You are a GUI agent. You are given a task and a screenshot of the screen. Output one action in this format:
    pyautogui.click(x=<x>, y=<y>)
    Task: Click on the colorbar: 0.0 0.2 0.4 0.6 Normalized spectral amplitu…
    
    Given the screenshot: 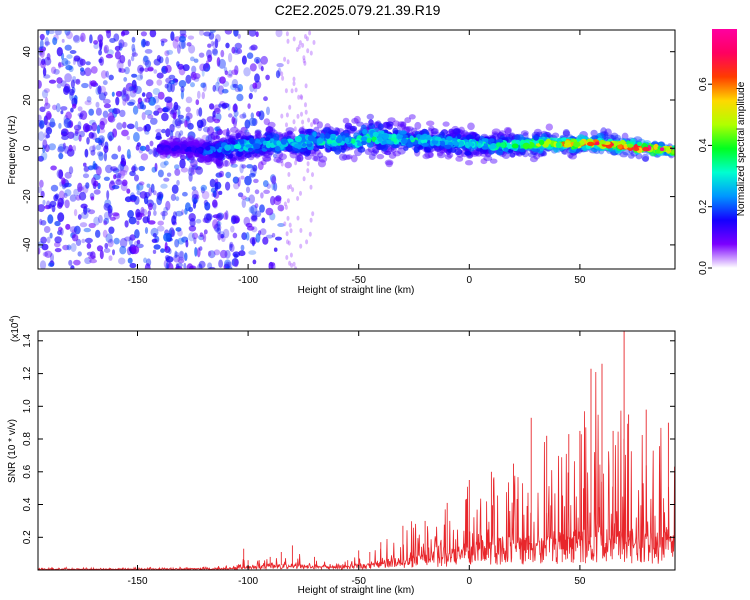 What is the action you would take?
    pyautogui.click(x=722, y=152)
    